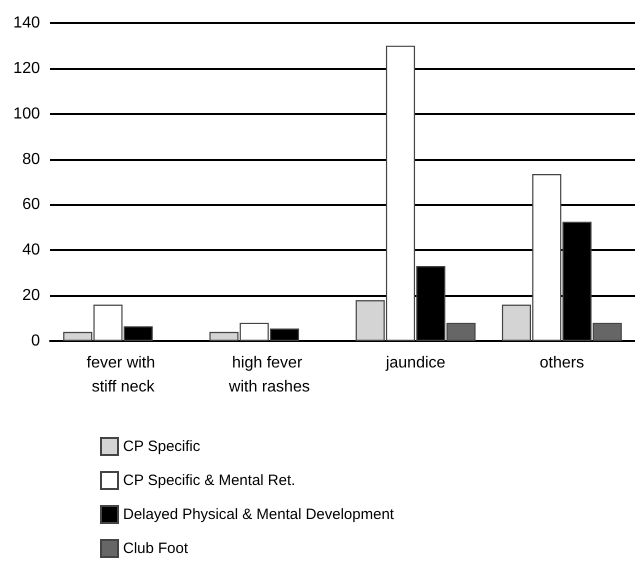 This screenshot has height=575, width=635. What do you see at coordinates (156, 548) in the screenshot?
I see `legend-label: Club Foot` at bounding box center [156, 548].